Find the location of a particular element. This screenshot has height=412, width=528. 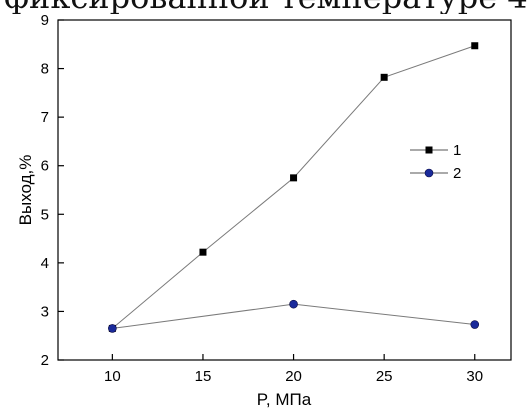

y-tick-label: 7 is located at coordinates (45, 117).